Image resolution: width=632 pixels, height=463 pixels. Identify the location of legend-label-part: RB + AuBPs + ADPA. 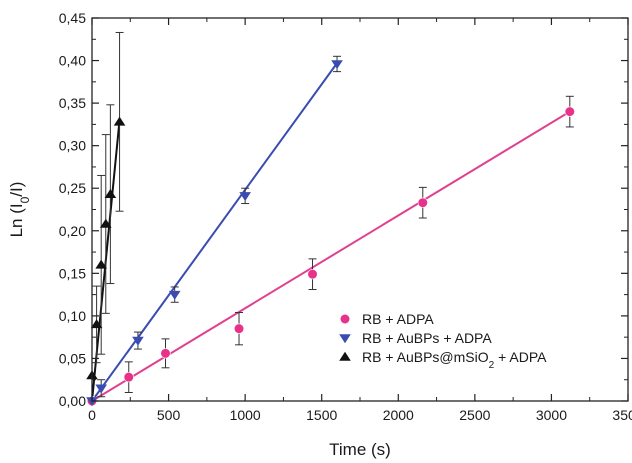
(427, 338).